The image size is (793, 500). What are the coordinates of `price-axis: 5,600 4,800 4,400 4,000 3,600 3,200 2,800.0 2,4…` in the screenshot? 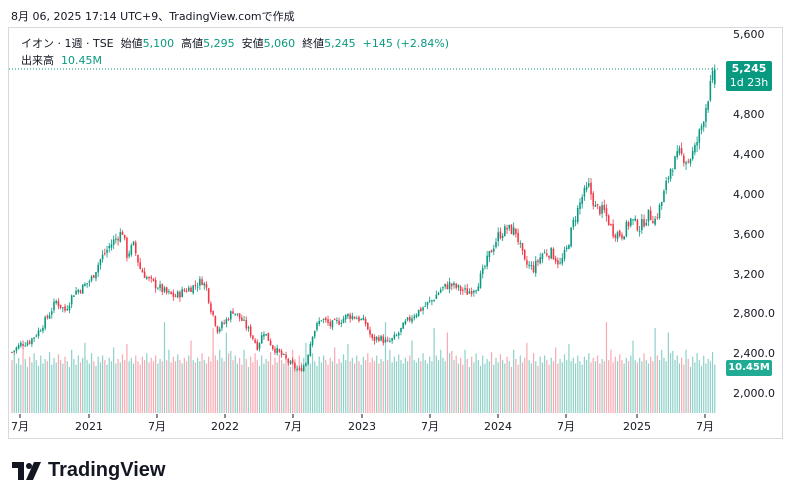 It's located at (754, 214).